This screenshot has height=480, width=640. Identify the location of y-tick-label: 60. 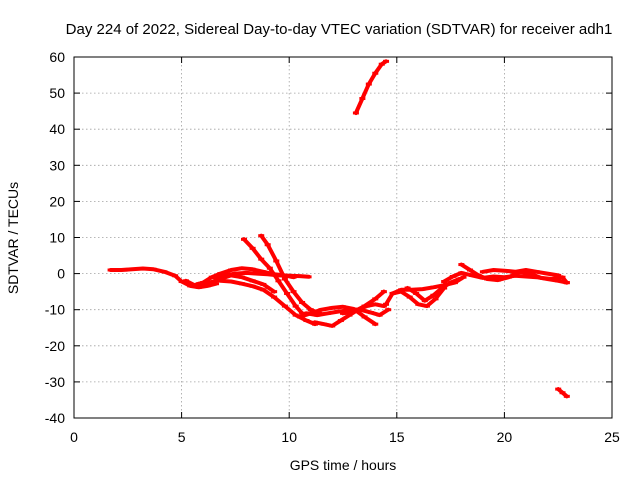
(57, 57).